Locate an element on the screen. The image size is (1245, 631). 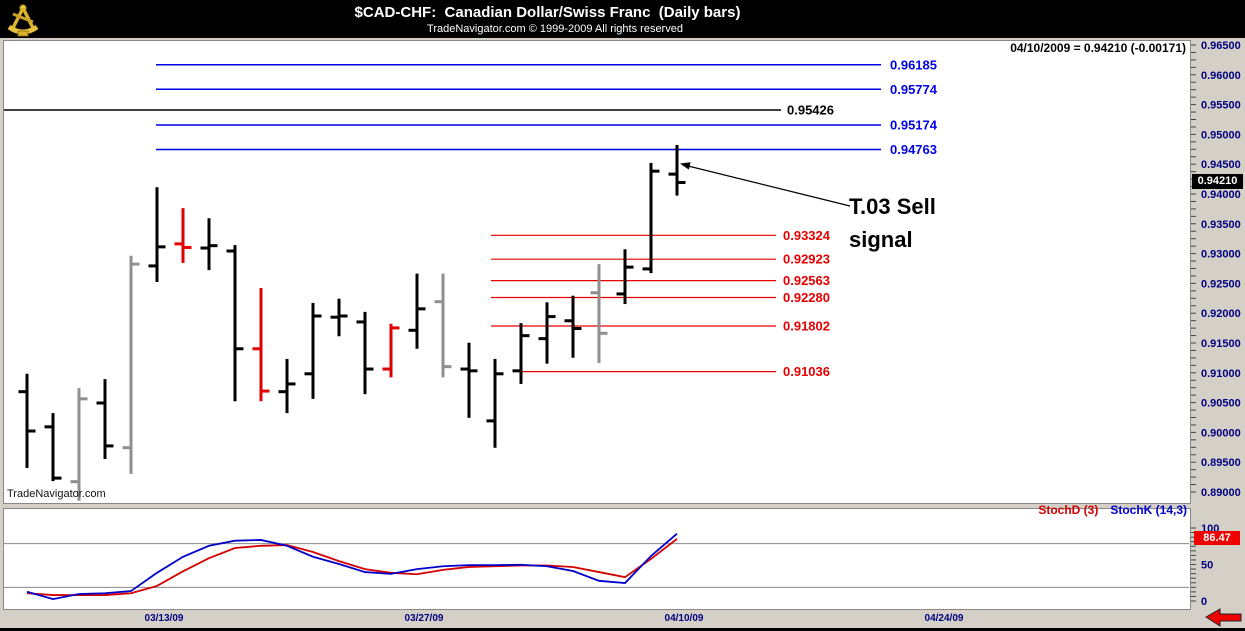
window-bottom-border is located at coordinates (622, 629).